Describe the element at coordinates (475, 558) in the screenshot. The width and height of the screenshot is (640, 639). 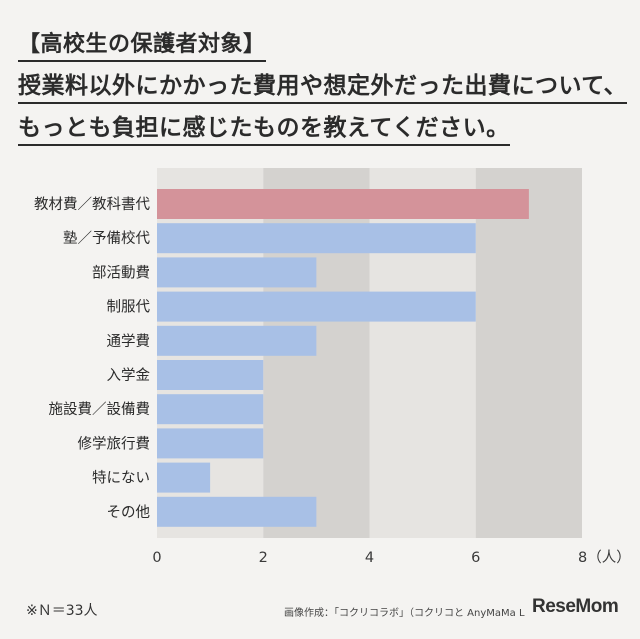
I see `x-tick-label: 6` at that location.